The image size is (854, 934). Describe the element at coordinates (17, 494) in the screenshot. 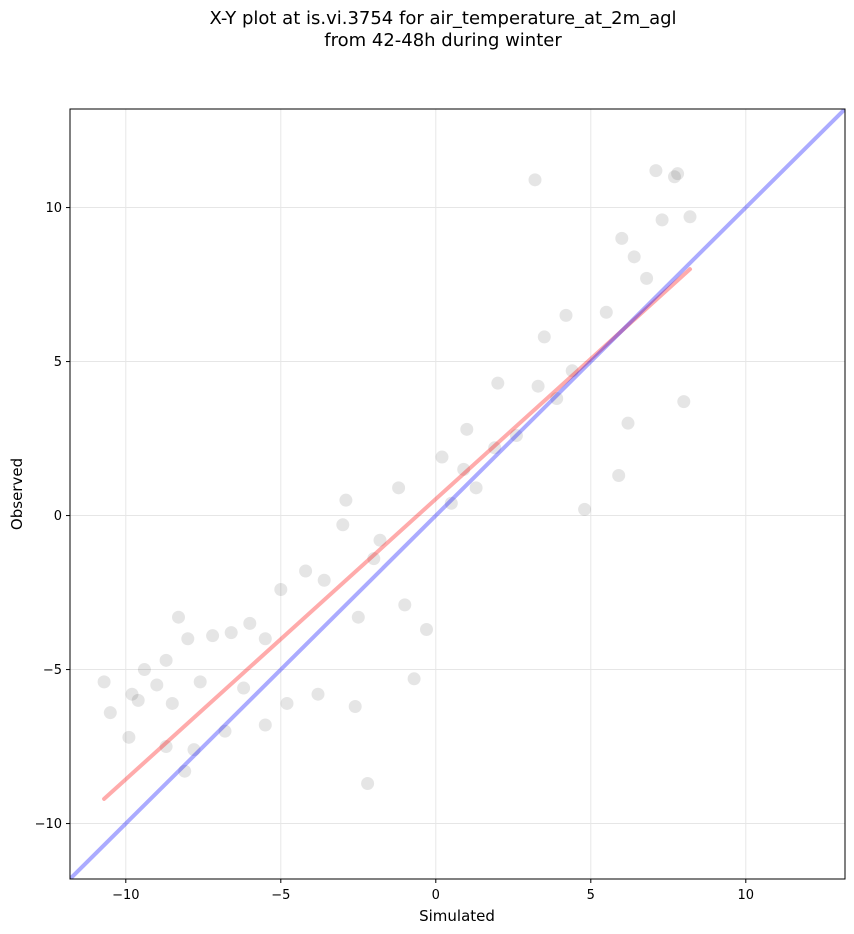

I see `y-axis-label: Observed` at that location.